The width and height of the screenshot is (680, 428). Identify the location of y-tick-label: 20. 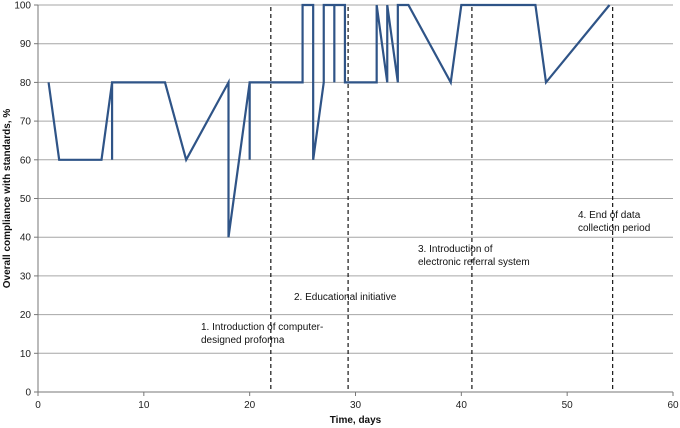
(26, 315).